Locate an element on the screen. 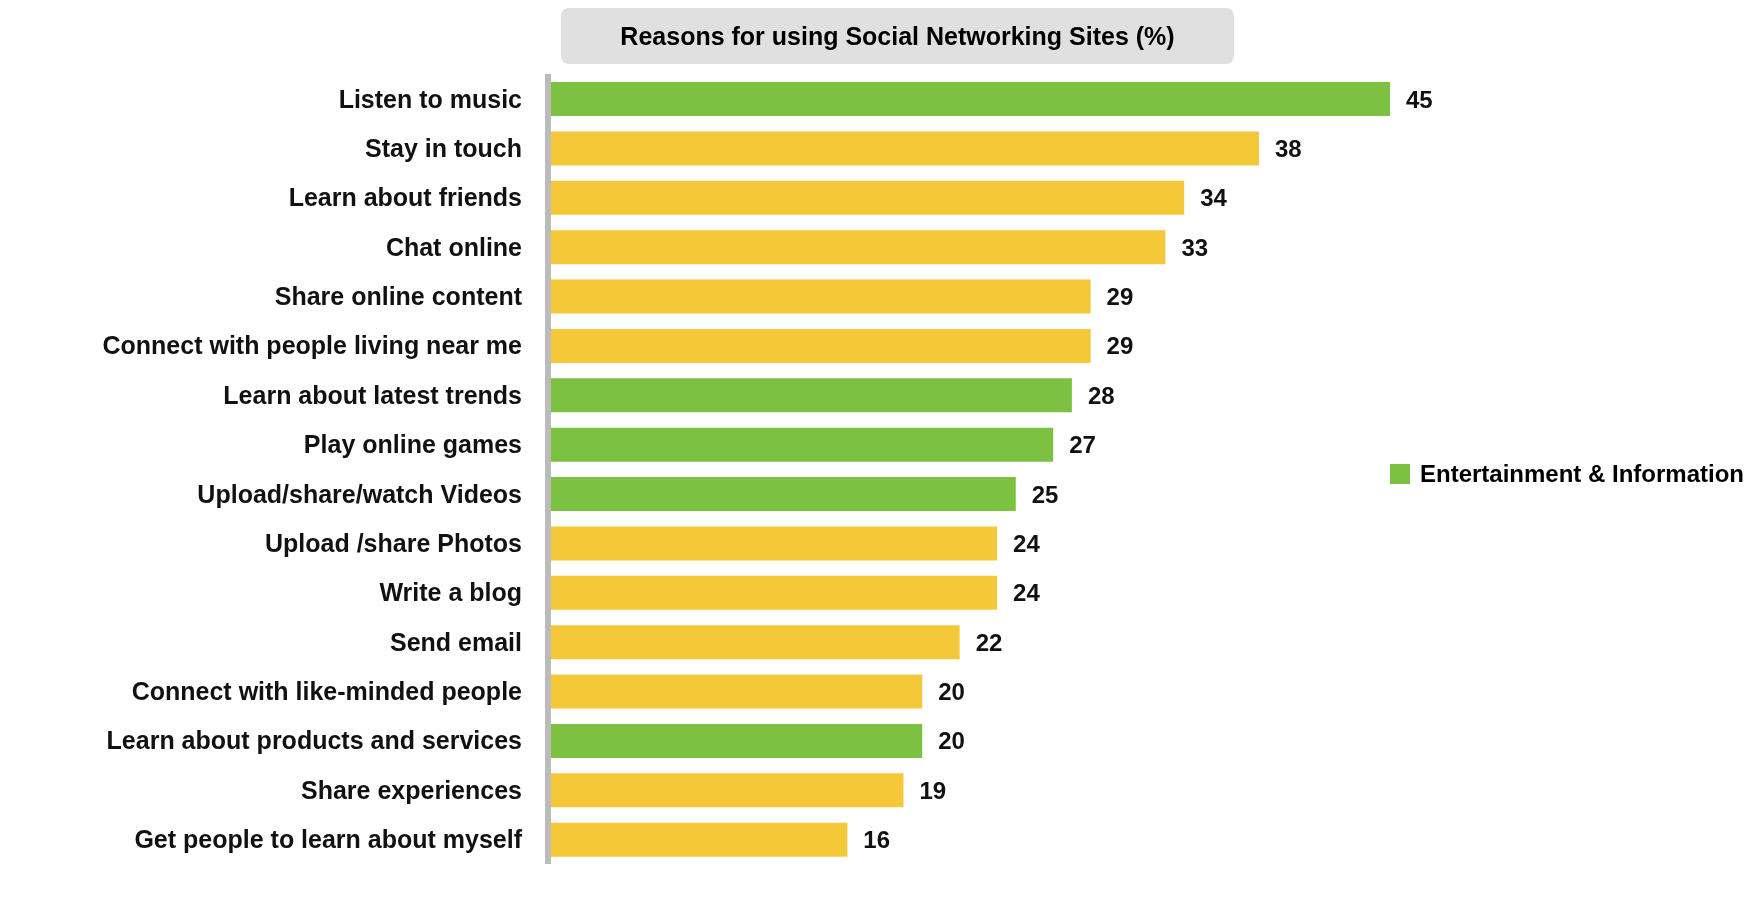 Image resolution: width=1762 pixels, height=899 pixels. legend-label: Entertainment & Information is located at coordinates (1581, 474).